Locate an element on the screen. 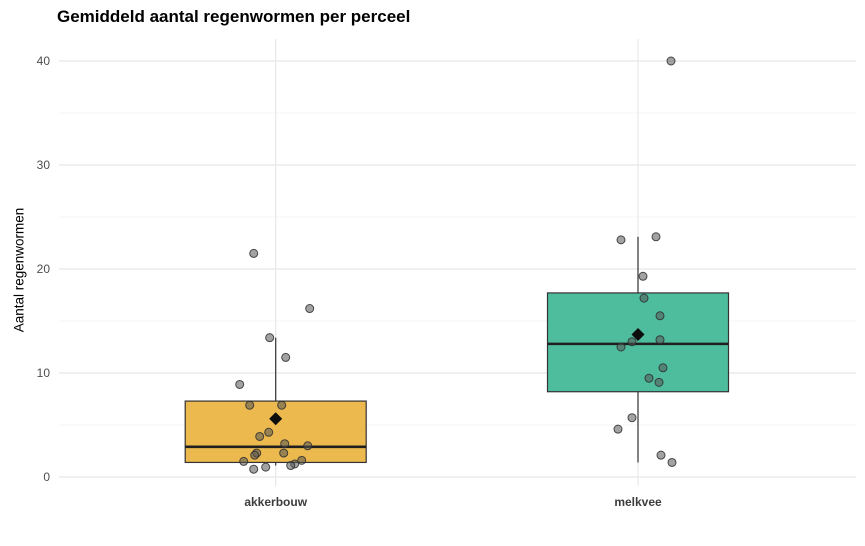 This screenshot has width=865, height=546. box-akkerbouw is located at coordinates (275, 432).